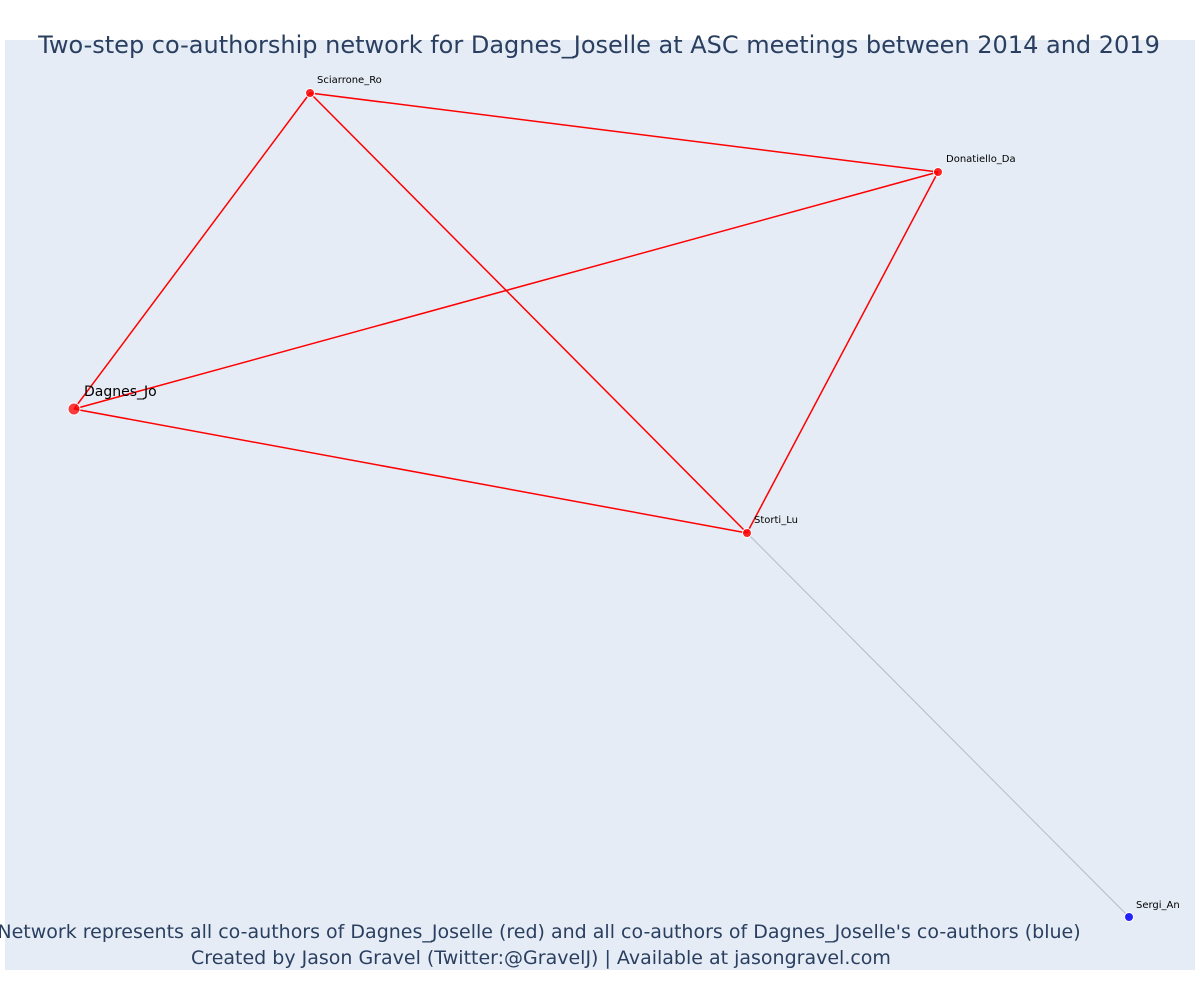 This screenshot has height=1000, width=1200. What do you see at coordinates (842, 352) in the screenshot?
I see `edge-donatiello-storti` at bounding box center [842, 352].